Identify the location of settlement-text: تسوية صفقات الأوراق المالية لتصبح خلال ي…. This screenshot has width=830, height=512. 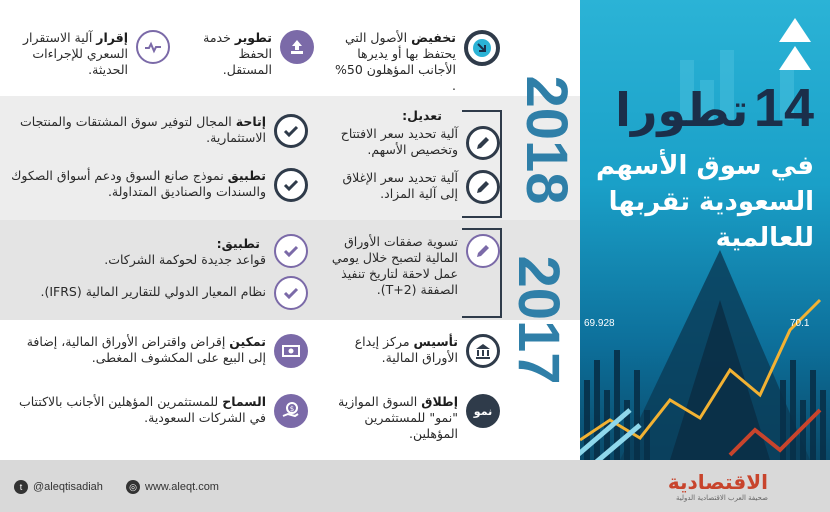
(394, 265).